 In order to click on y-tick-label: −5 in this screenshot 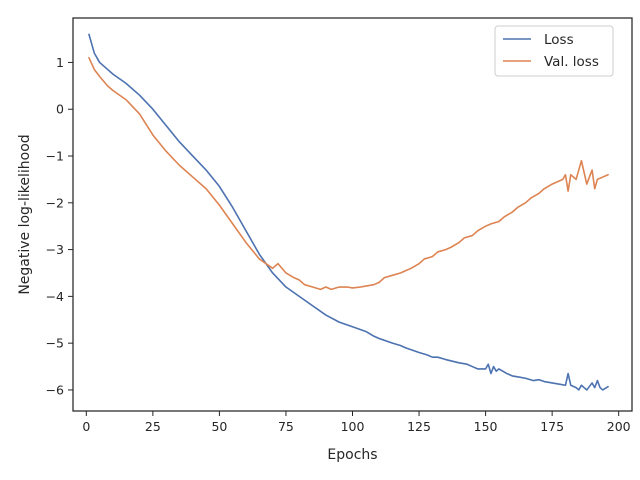, I will do `click(55, 343)`.